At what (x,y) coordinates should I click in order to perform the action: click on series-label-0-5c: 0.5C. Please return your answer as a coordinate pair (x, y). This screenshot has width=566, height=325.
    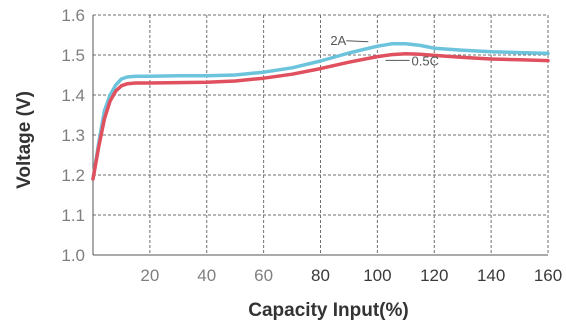
    Looking at the image, I should click on (425, 60).